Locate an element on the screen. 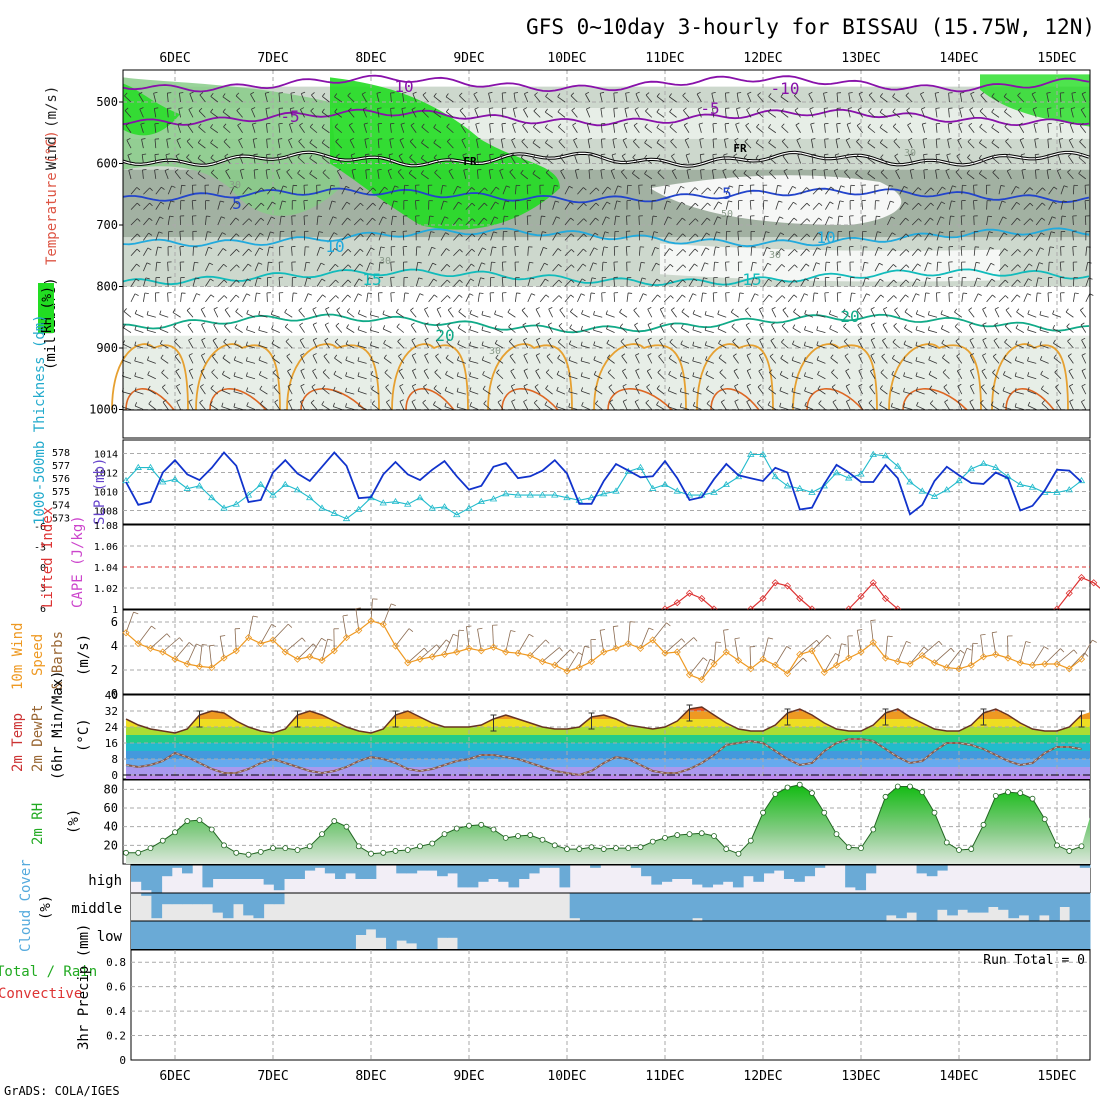 The width and height of the screenshot is (1100, 1100). ylabel-precip-3: 3hr Precip (mm) is located at coordinates (84, 987).